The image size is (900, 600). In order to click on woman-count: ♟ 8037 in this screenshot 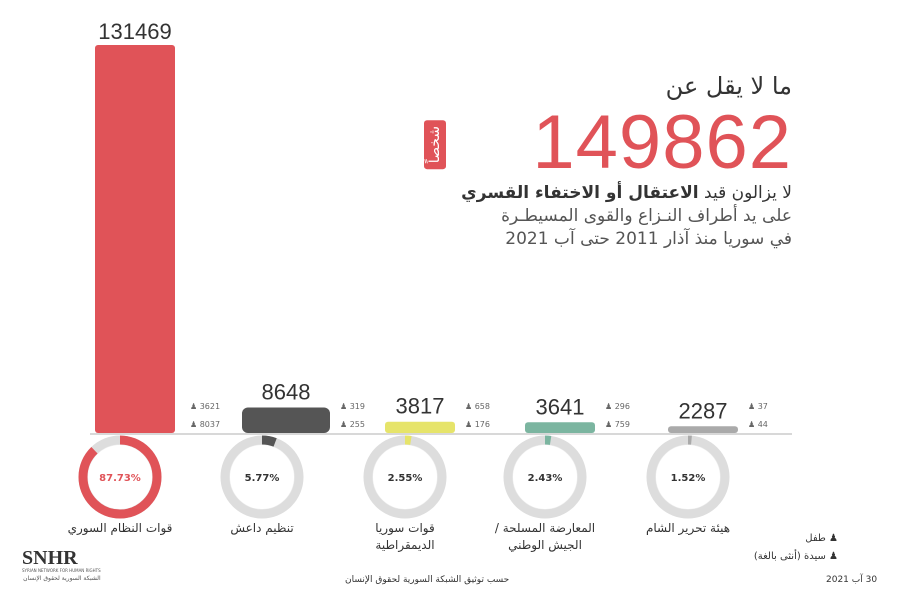, I will do `click(205, 424)`.